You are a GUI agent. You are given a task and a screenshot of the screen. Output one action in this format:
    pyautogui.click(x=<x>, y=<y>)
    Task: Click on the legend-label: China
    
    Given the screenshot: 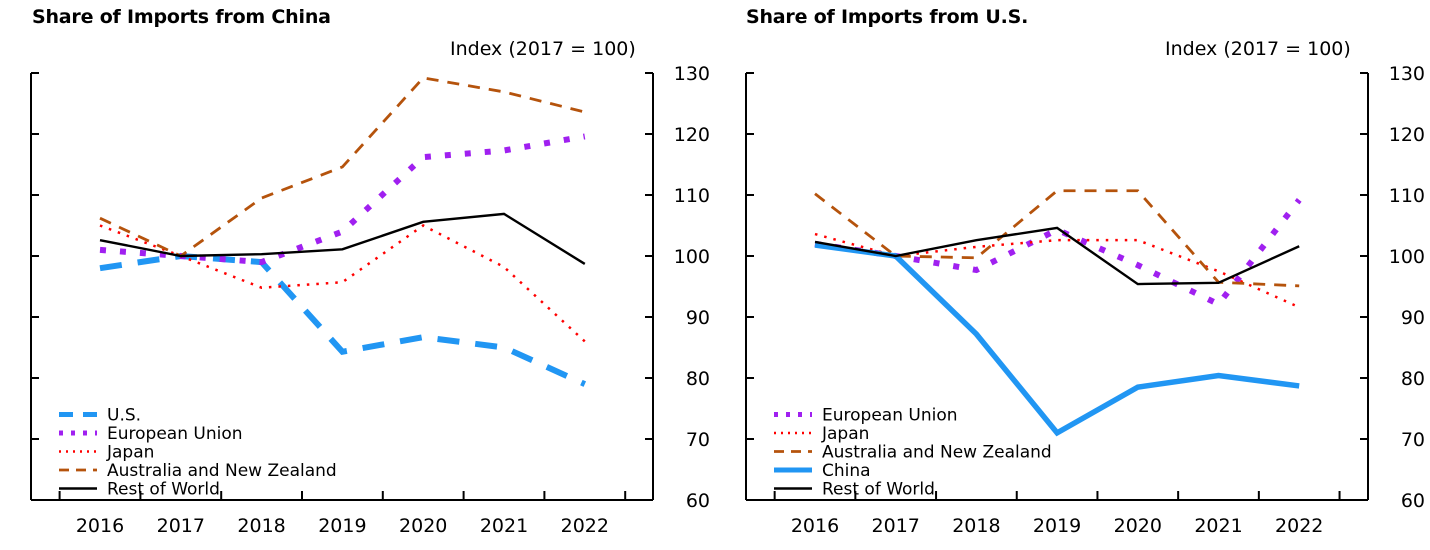 What is the action you would take?
    pyautogui.click(x=846, y=471)
    